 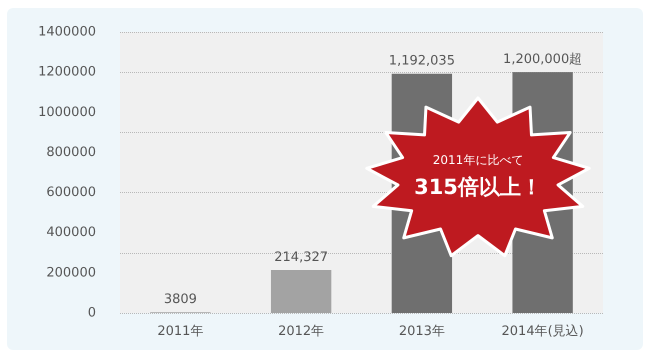 What do you see at coordinates (301, 291) in the screenshot?
I see `bar` at bounding box center [301, 291].